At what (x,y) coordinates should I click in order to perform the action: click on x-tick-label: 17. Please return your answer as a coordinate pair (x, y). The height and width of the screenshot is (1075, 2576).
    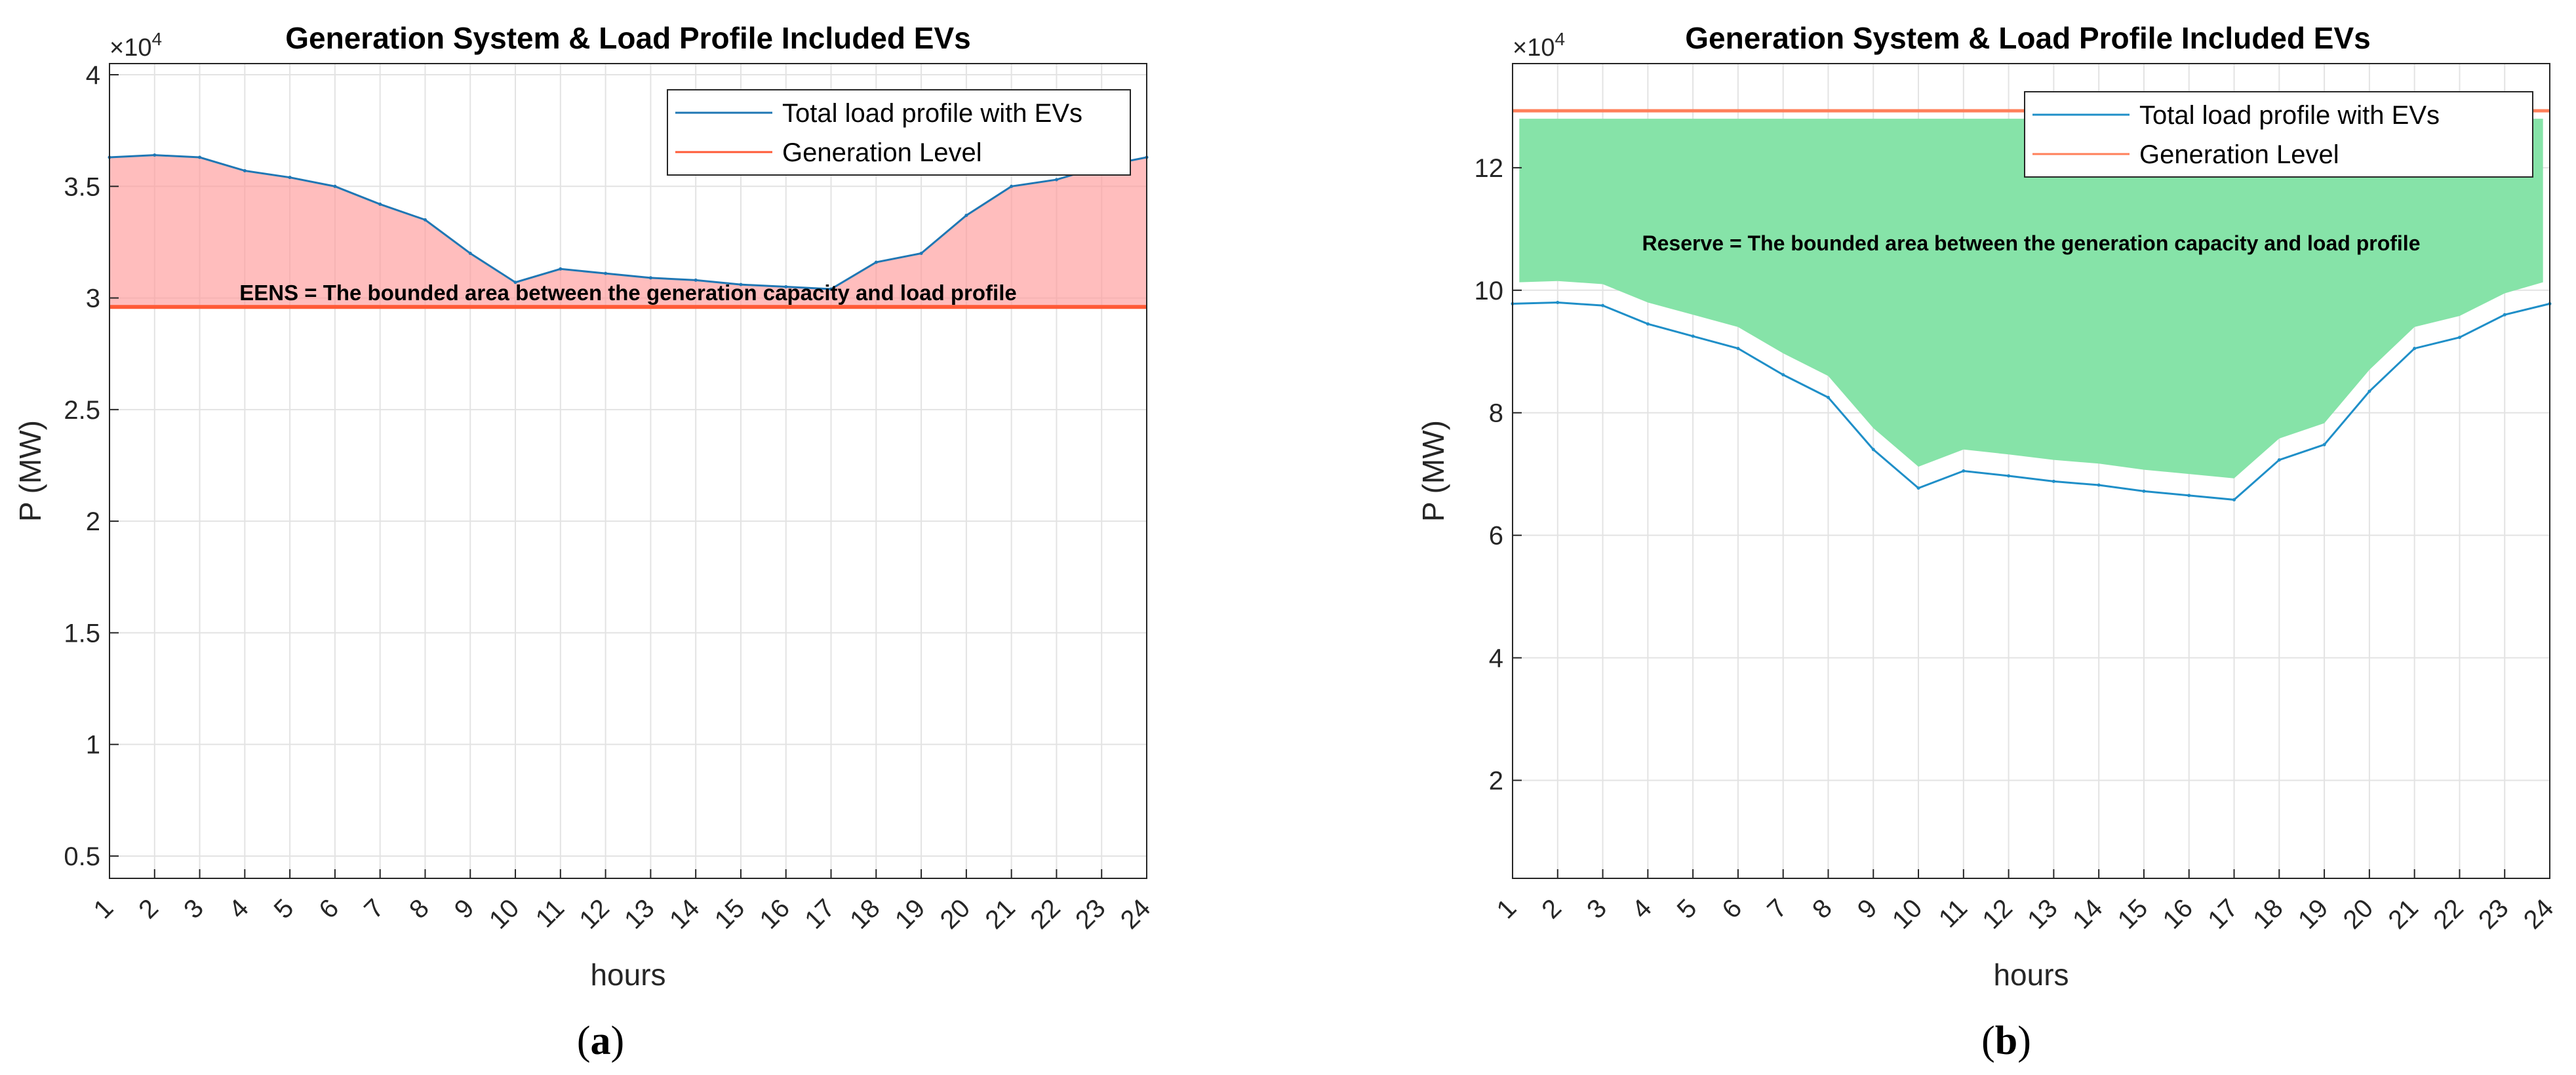
    Looking at the image, I should click on (2223, 914).